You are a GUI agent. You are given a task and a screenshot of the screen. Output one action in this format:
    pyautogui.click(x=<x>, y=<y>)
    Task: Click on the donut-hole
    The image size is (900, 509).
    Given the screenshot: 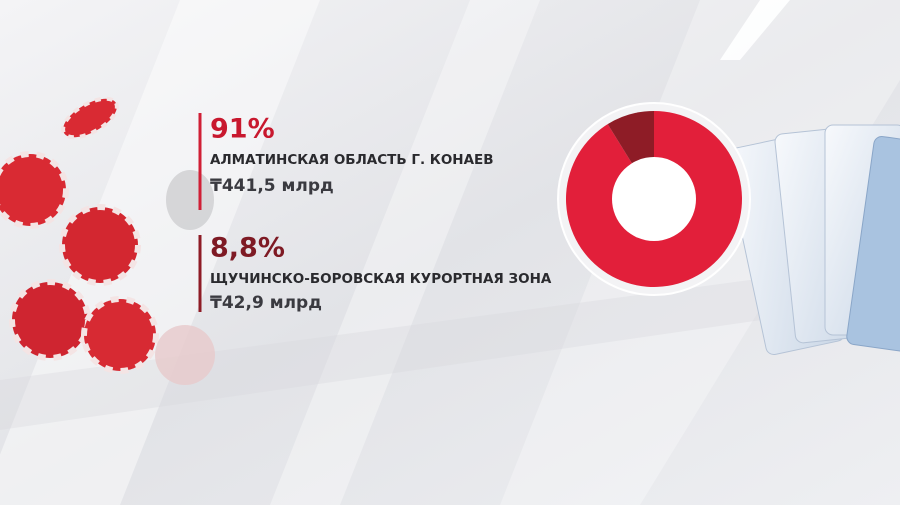 What is the action you would take?
    pyautogui.click(x=654, y=199)
    